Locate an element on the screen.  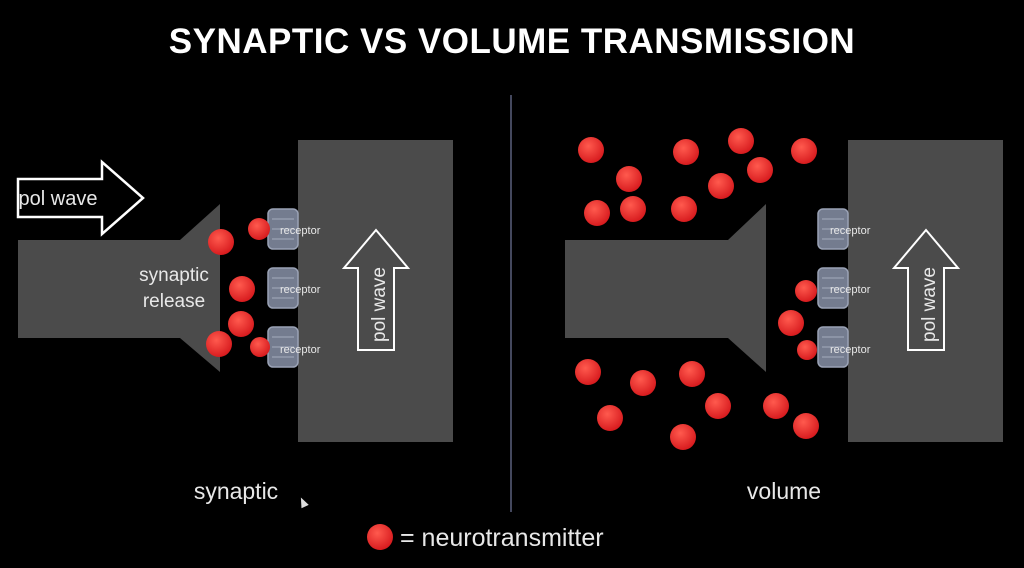
synaptic-receptor-label-3: receptor is located at coordinates (300, 350).